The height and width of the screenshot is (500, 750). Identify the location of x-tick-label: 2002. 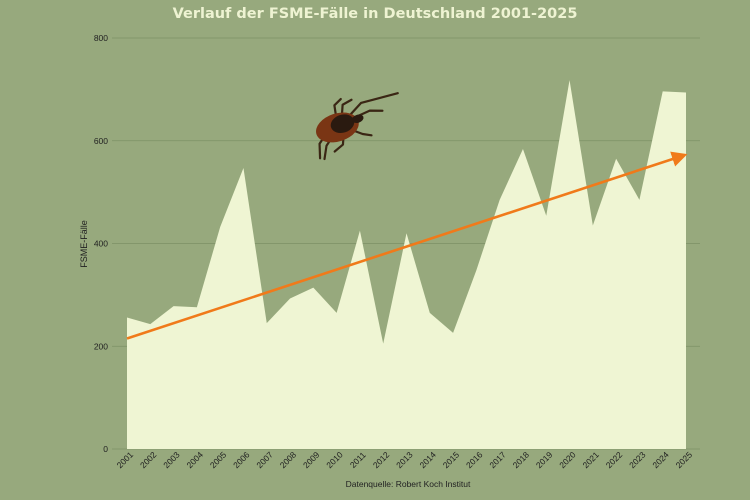
(148, 459).